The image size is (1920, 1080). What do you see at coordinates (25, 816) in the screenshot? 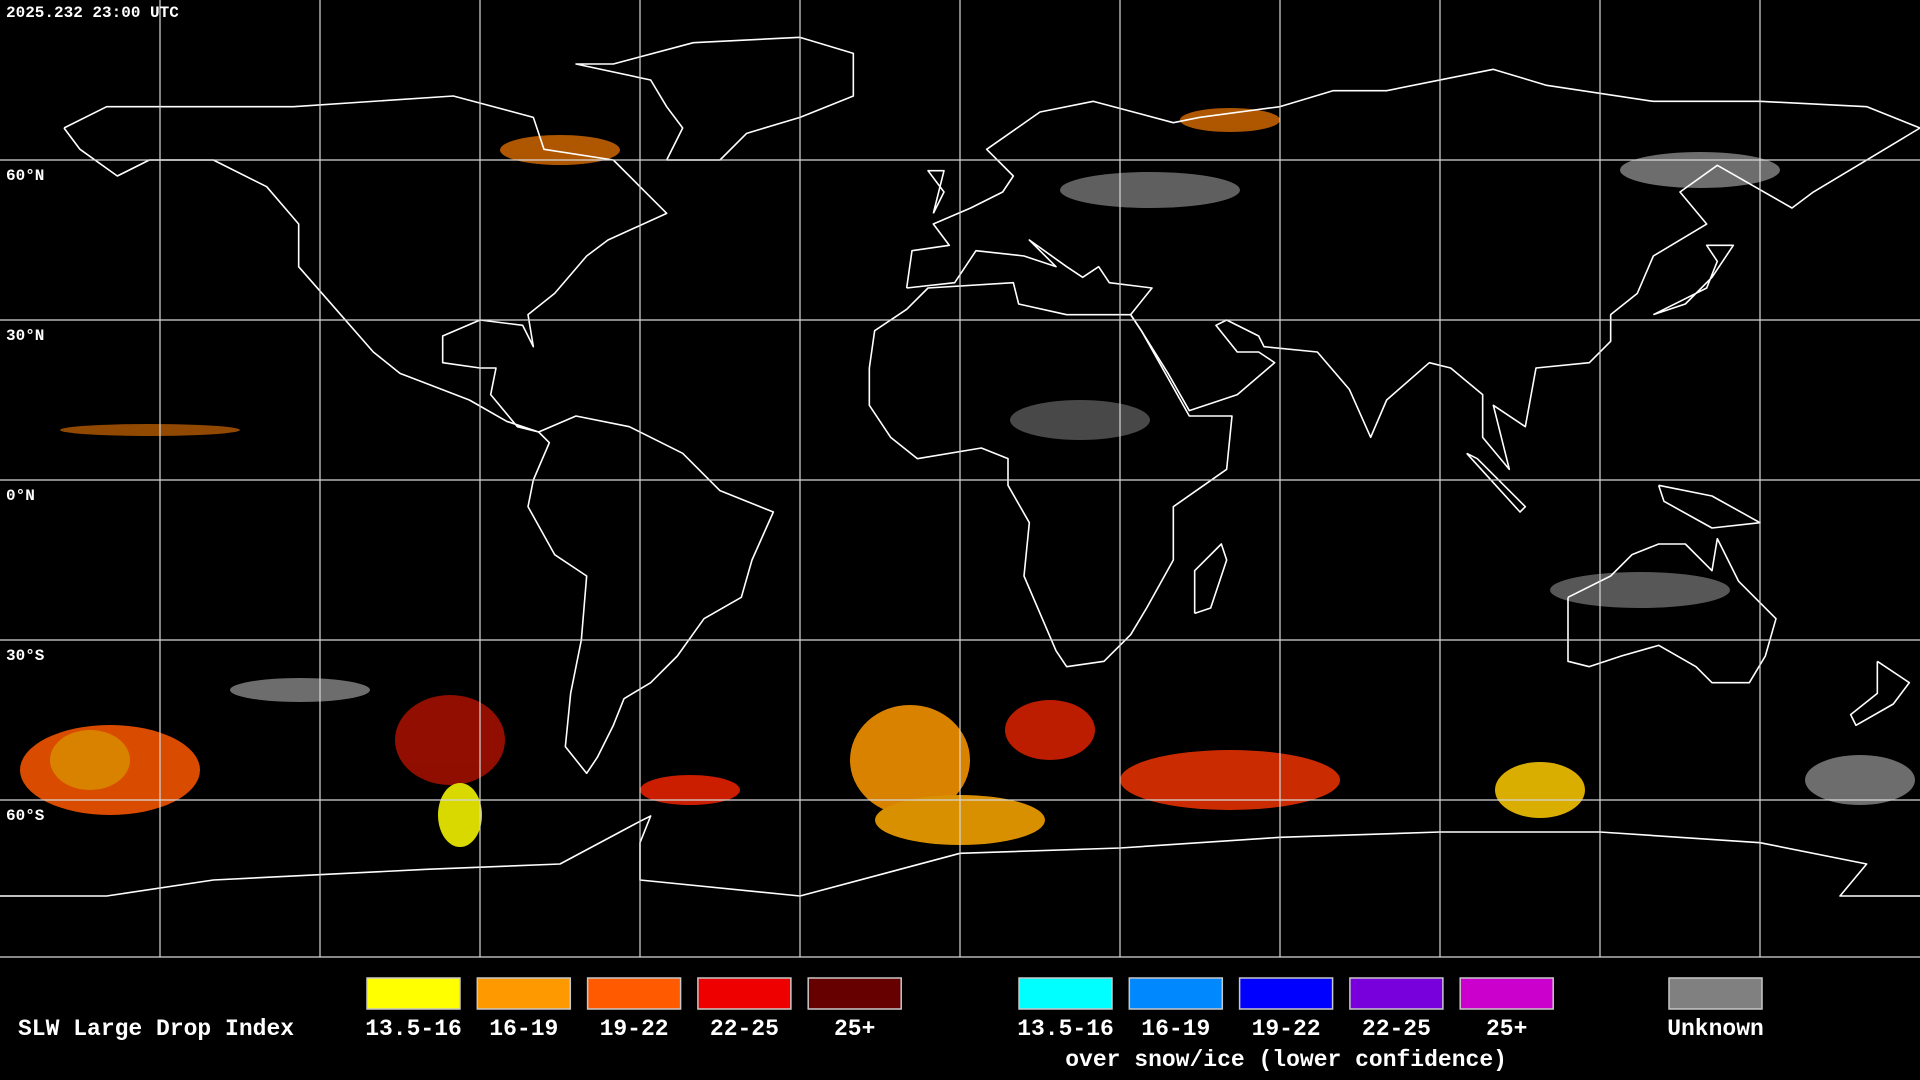
I see `latitude-label: 60°S` at bounding box center [25, 816].